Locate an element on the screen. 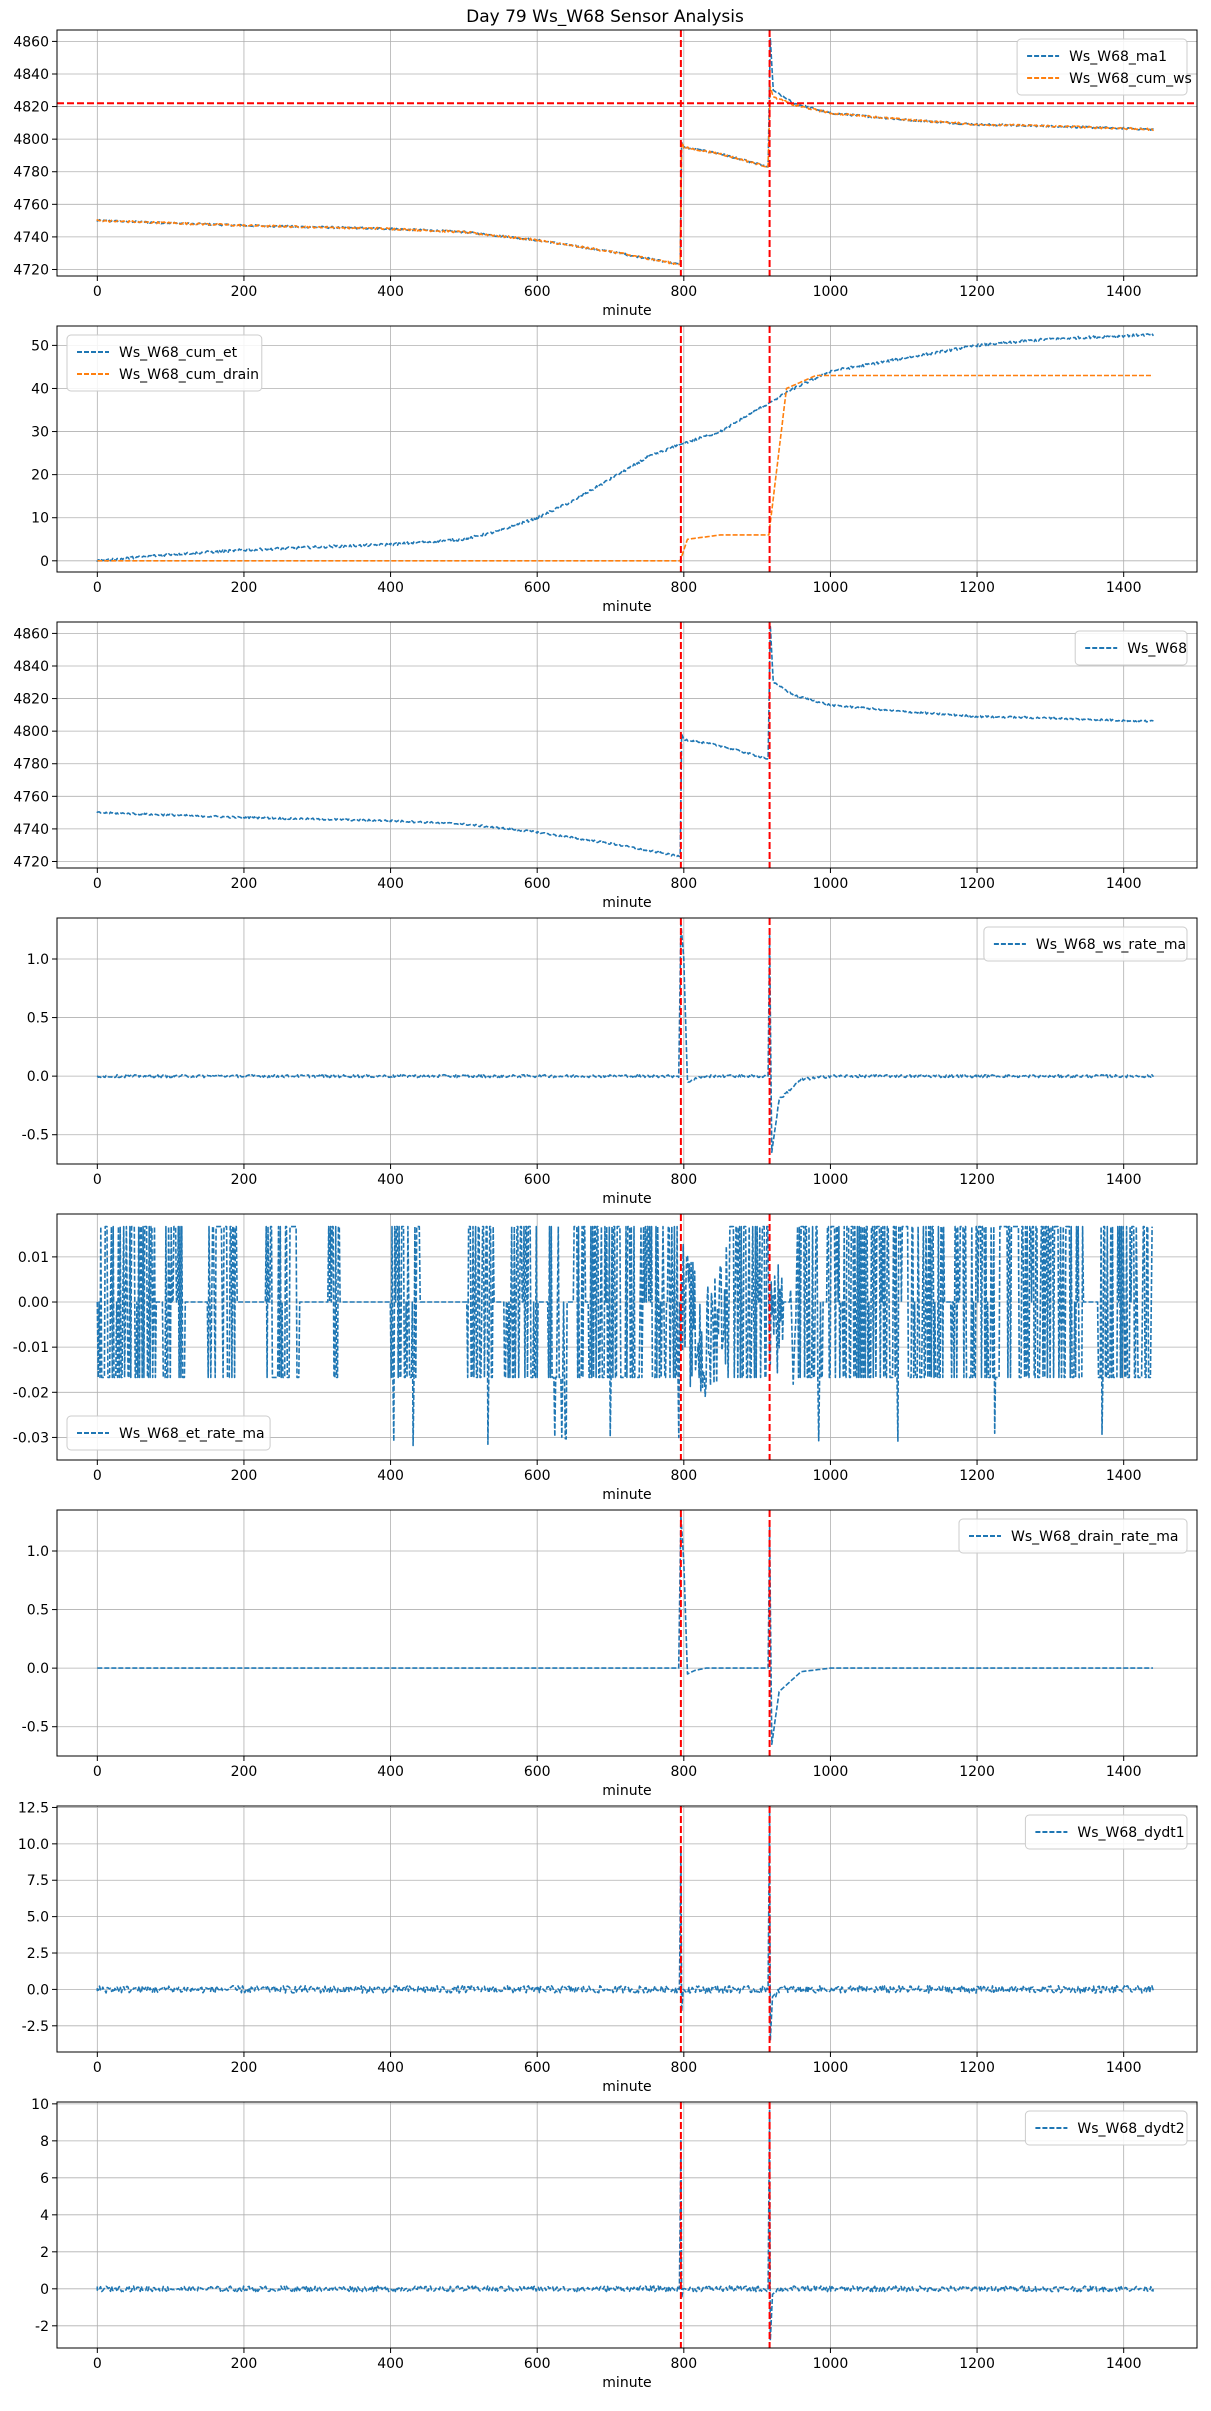  series-line-Ws_W68 is located at coordinates (625, 741).